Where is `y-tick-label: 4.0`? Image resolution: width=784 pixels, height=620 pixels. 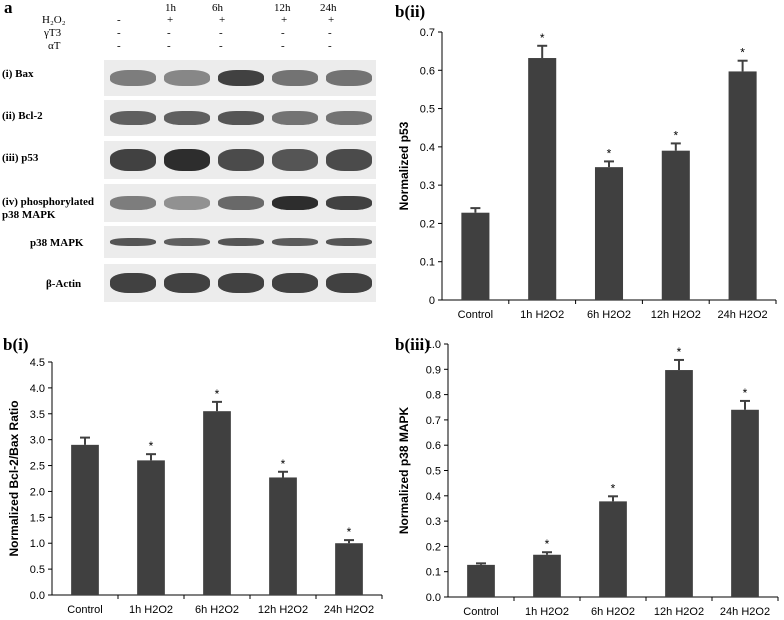
y-tick-label: 4.0 is located at coordinates (37, 389).